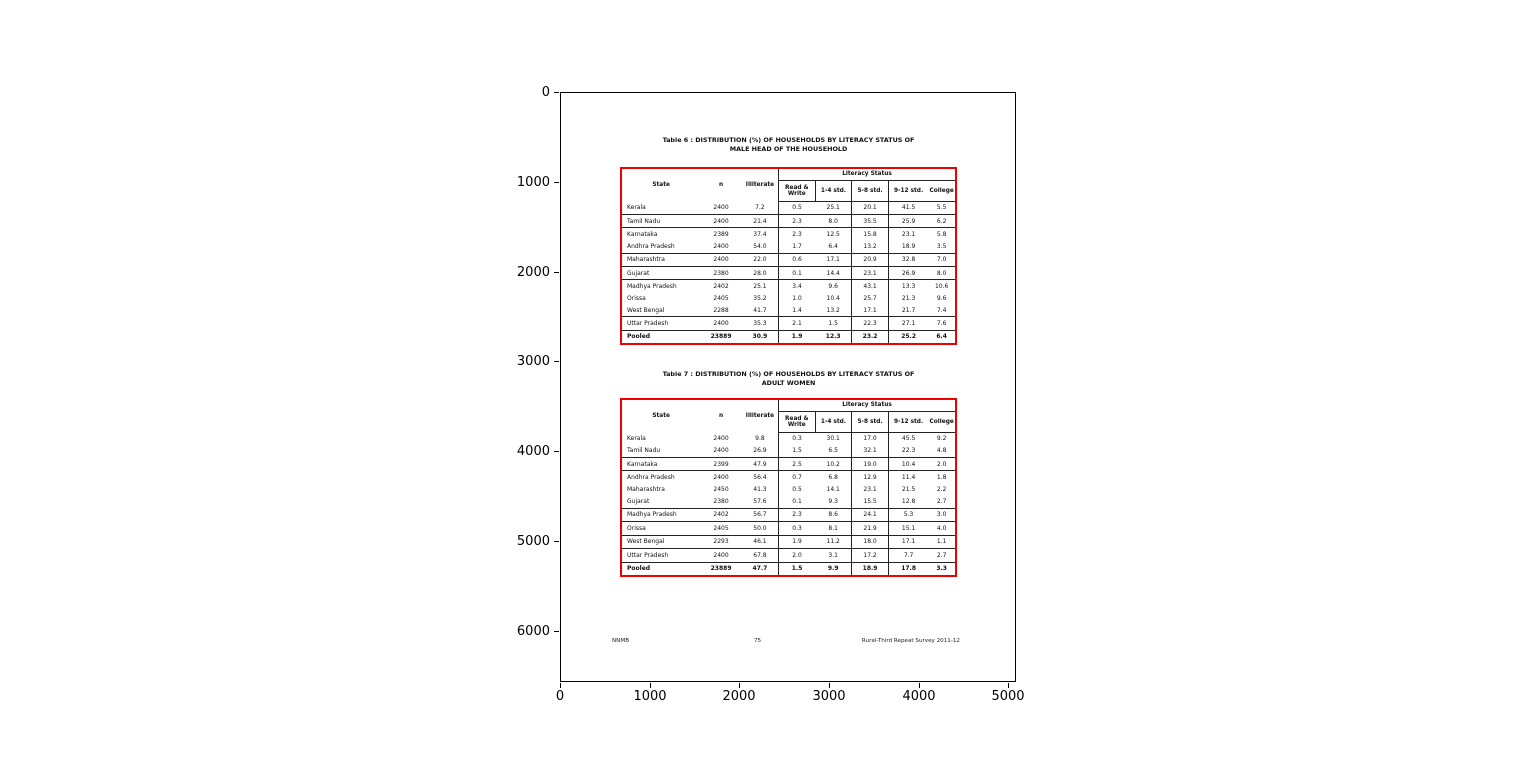 The height and width of the screenshot is (767, 1536). Describe the element at coordinates (788, 463) in the screenshot. I see `table-row: Karnataka 2399 47.9 2.5 10.2 19.0 10.4 2.0` at that location.